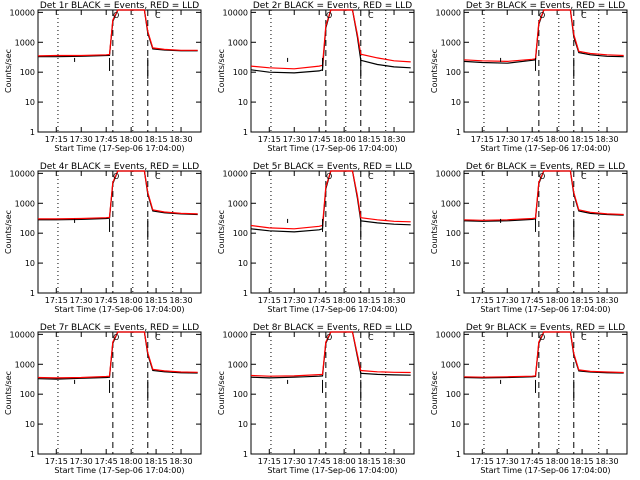 The width and height of the screenshot is (640, 480). What do you see at coordinates (119, 6) in the screenshot?
I see `panel-title: Det 1r BLACK = Events, RED = LLD` at bounding box center [119, 6].